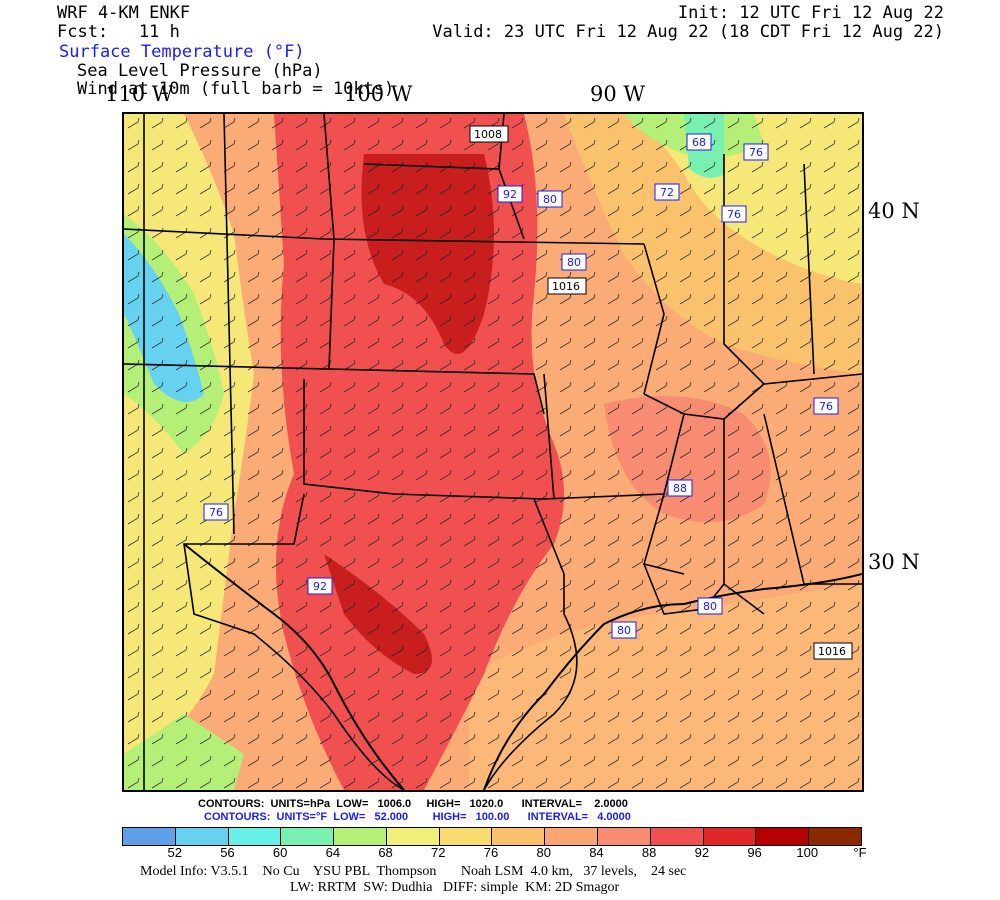  I want to click on temp-box-label: 68, so click(699, 142).